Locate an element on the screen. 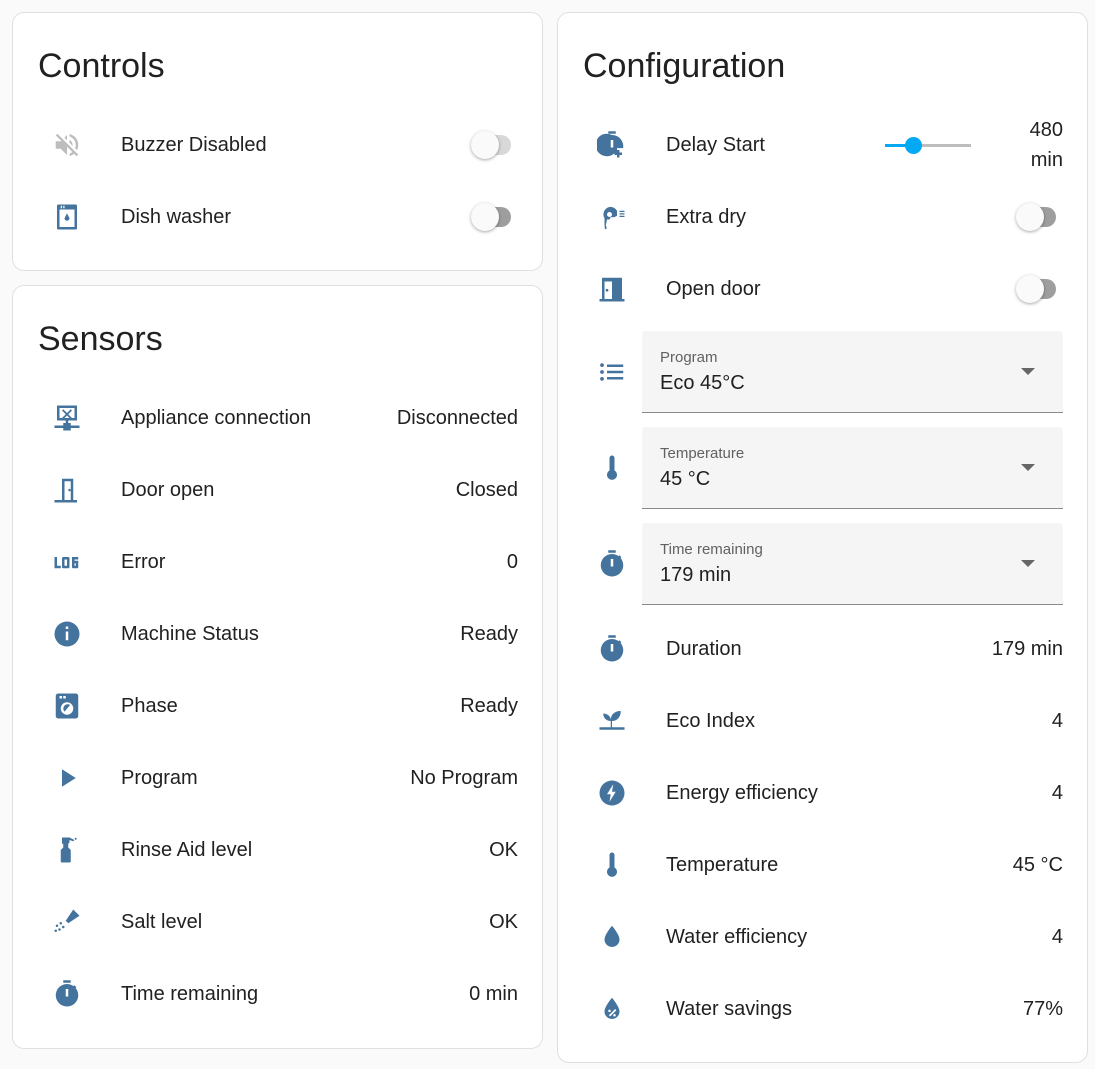  sensor-row: Error 0 is located at coordinates (277, 562).